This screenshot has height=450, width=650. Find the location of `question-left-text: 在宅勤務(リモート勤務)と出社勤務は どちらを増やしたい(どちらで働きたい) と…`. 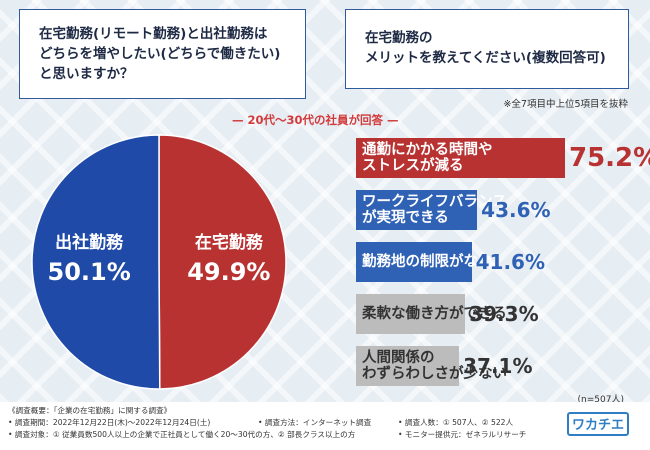

question-left-text: 在宅勤務(リモート勤務)と出社勤務は どちらを増やしたい(どちらで働きたい) と… is located at coordinates (160, 54).